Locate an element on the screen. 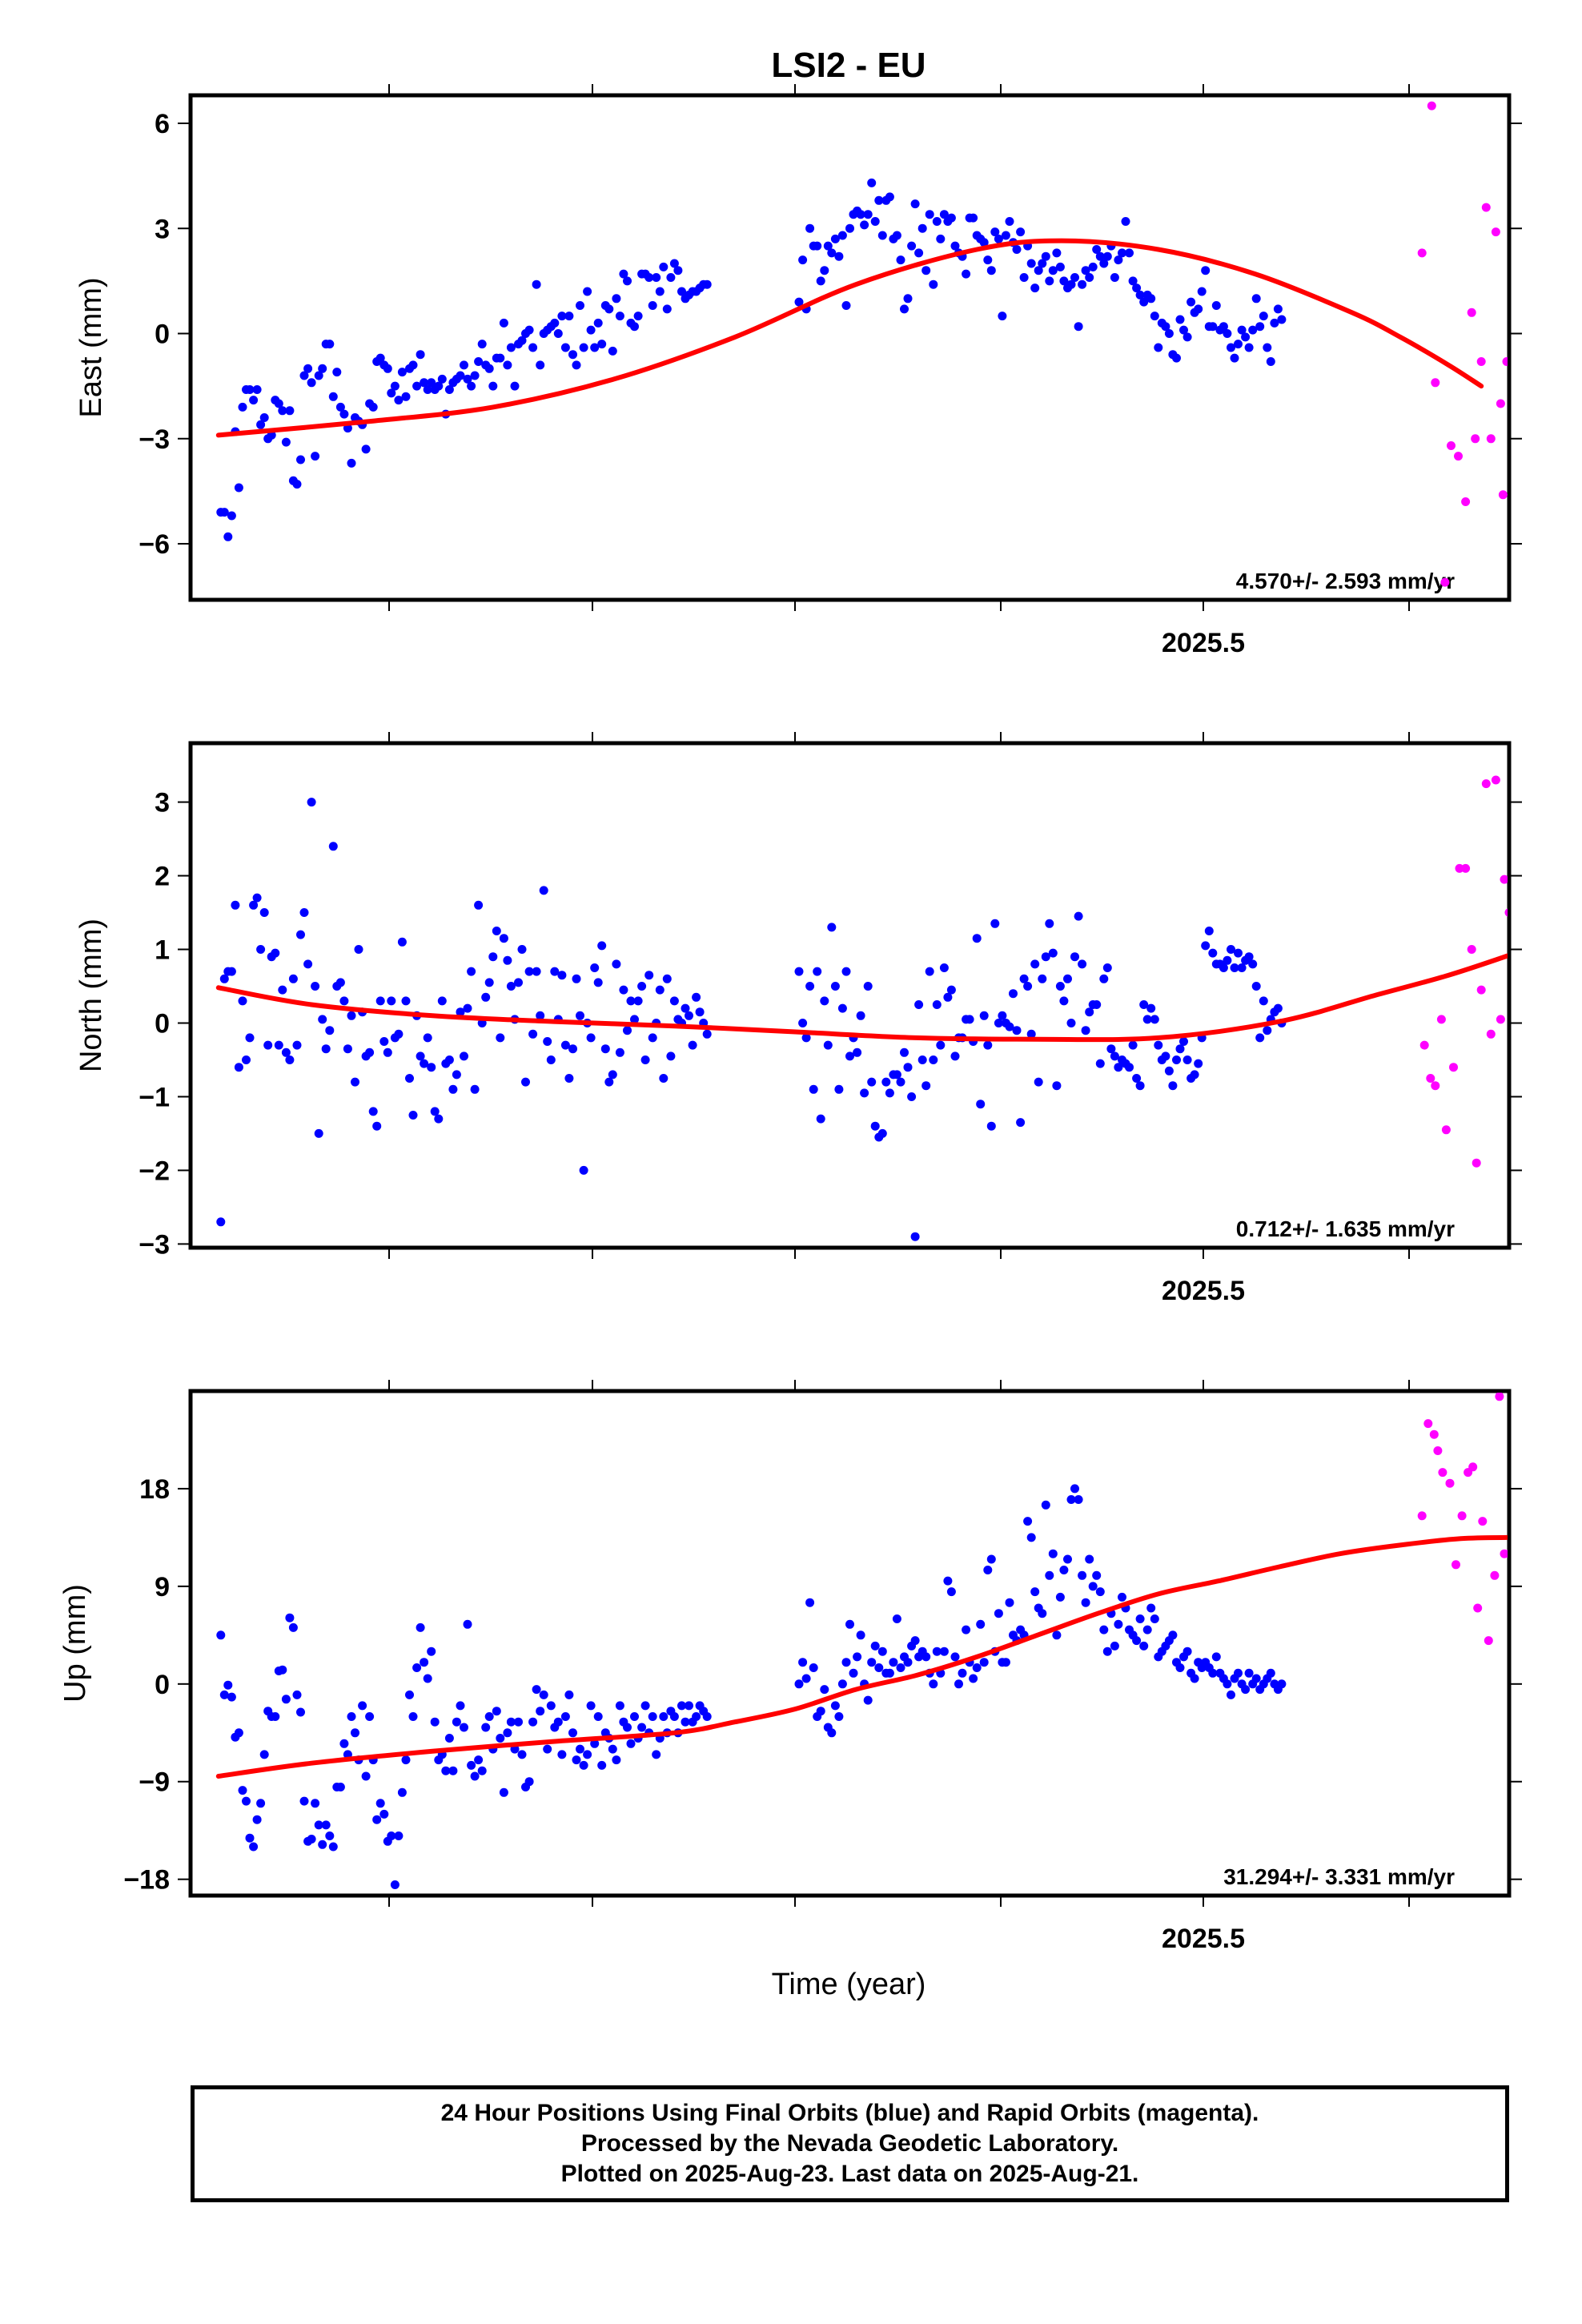 The image size is (1582, 2324). up-xtick-label: 2025.5 is located at coordinates (1203, 1939).